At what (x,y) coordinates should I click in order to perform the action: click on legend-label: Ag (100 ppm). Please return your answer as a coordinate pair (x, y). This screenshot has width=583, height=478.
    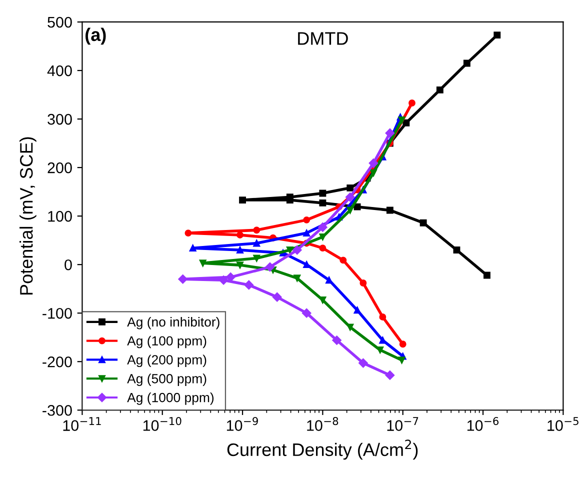
    Looking at the image, I should click on (166, 342).